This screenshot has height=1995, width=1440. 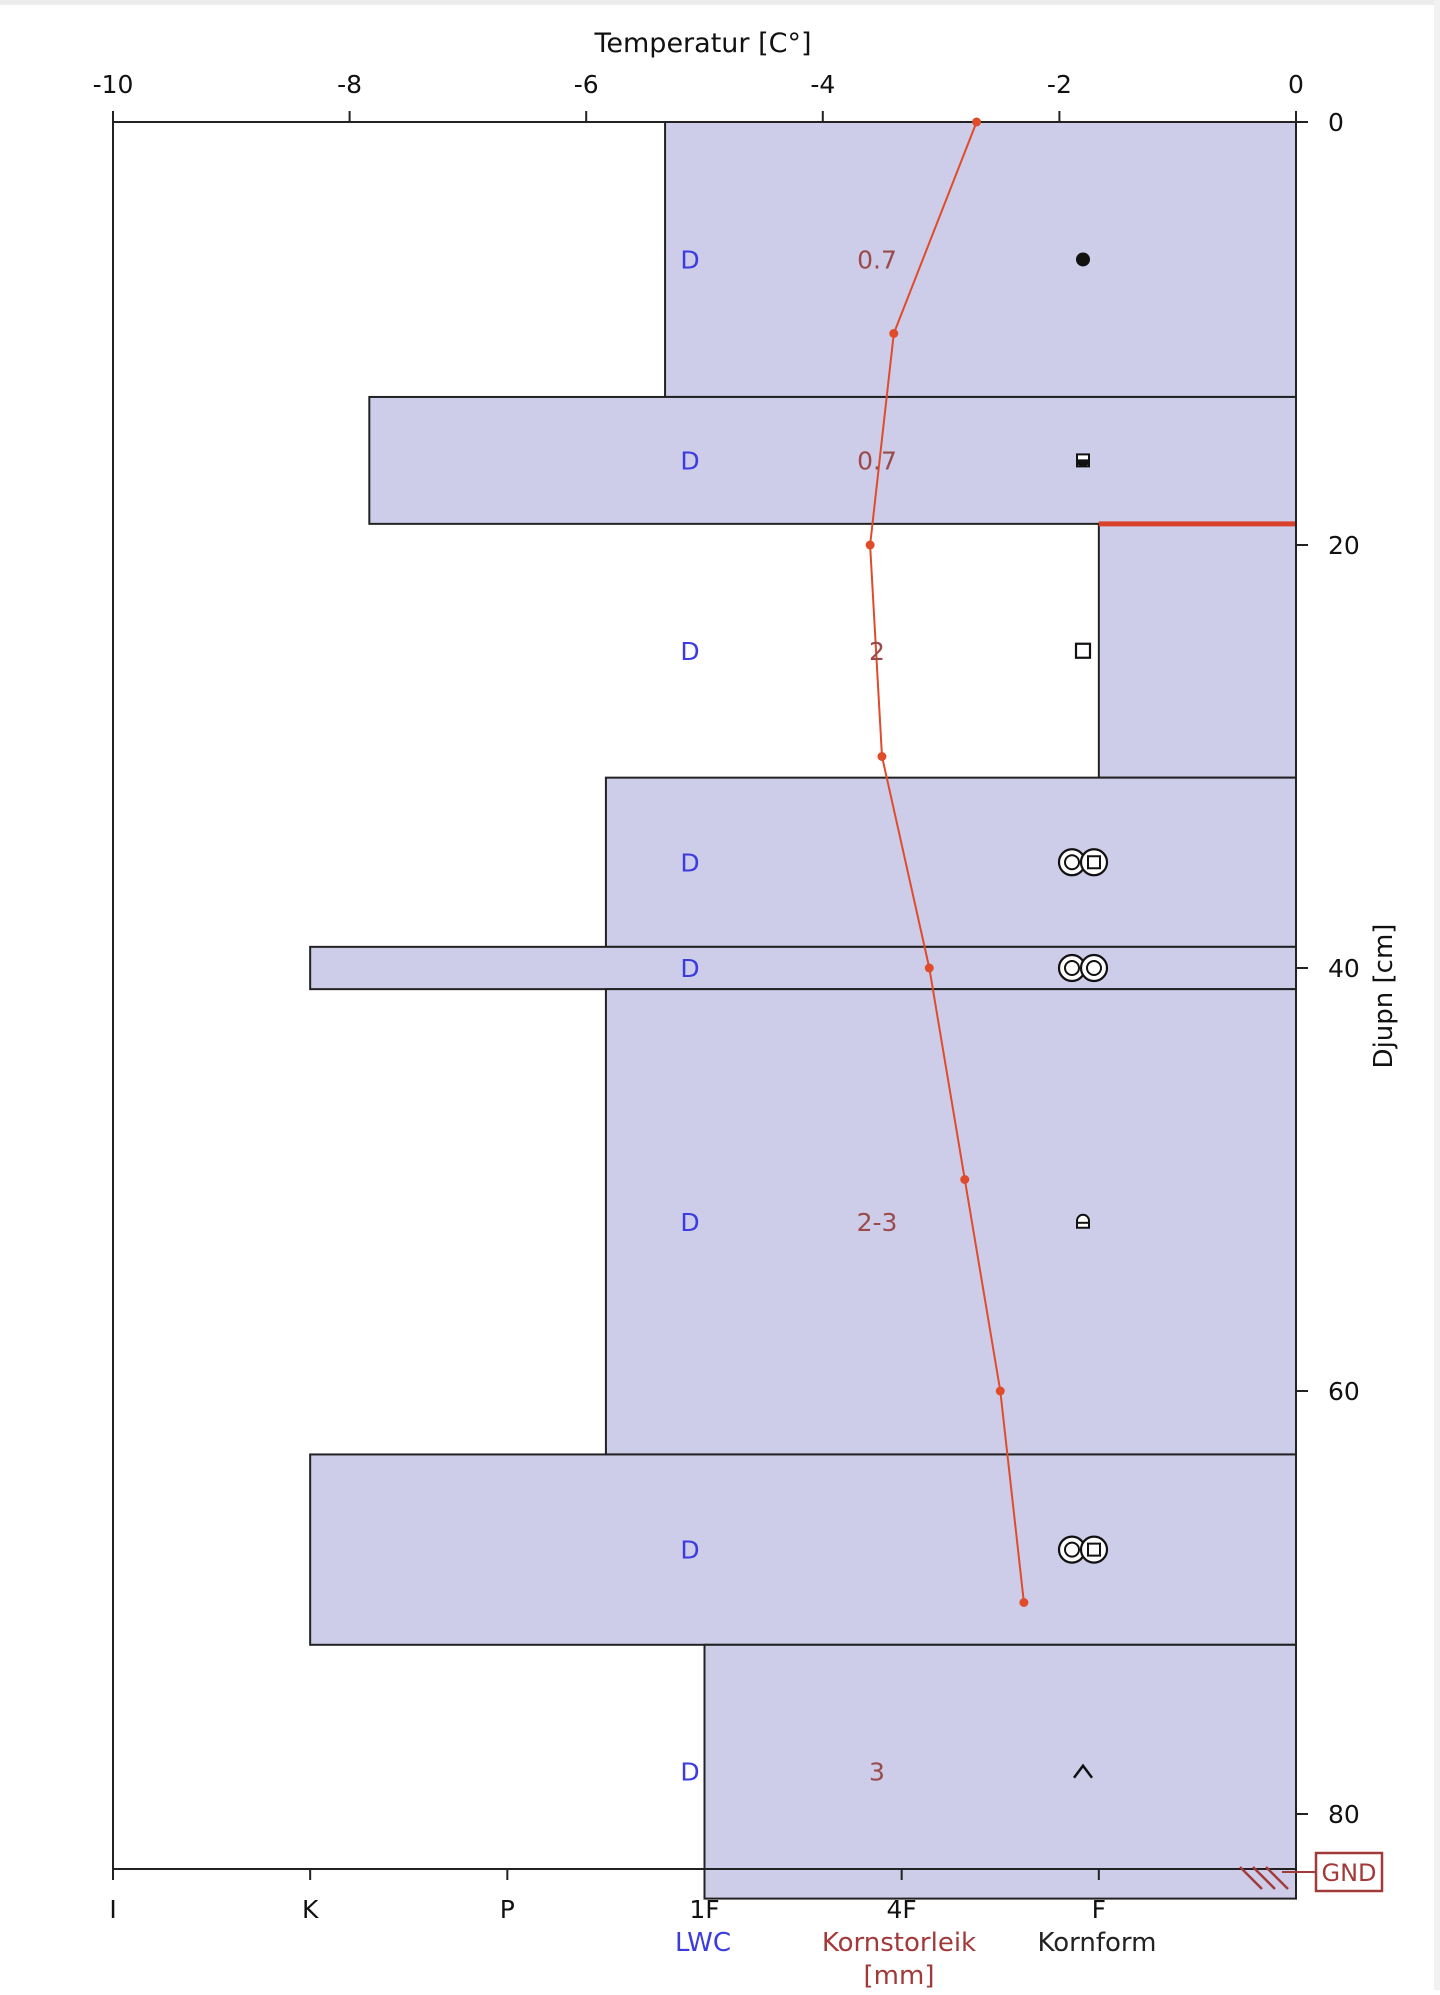 I want to click on ground-label: GND, so click(x=1348, y=1873).